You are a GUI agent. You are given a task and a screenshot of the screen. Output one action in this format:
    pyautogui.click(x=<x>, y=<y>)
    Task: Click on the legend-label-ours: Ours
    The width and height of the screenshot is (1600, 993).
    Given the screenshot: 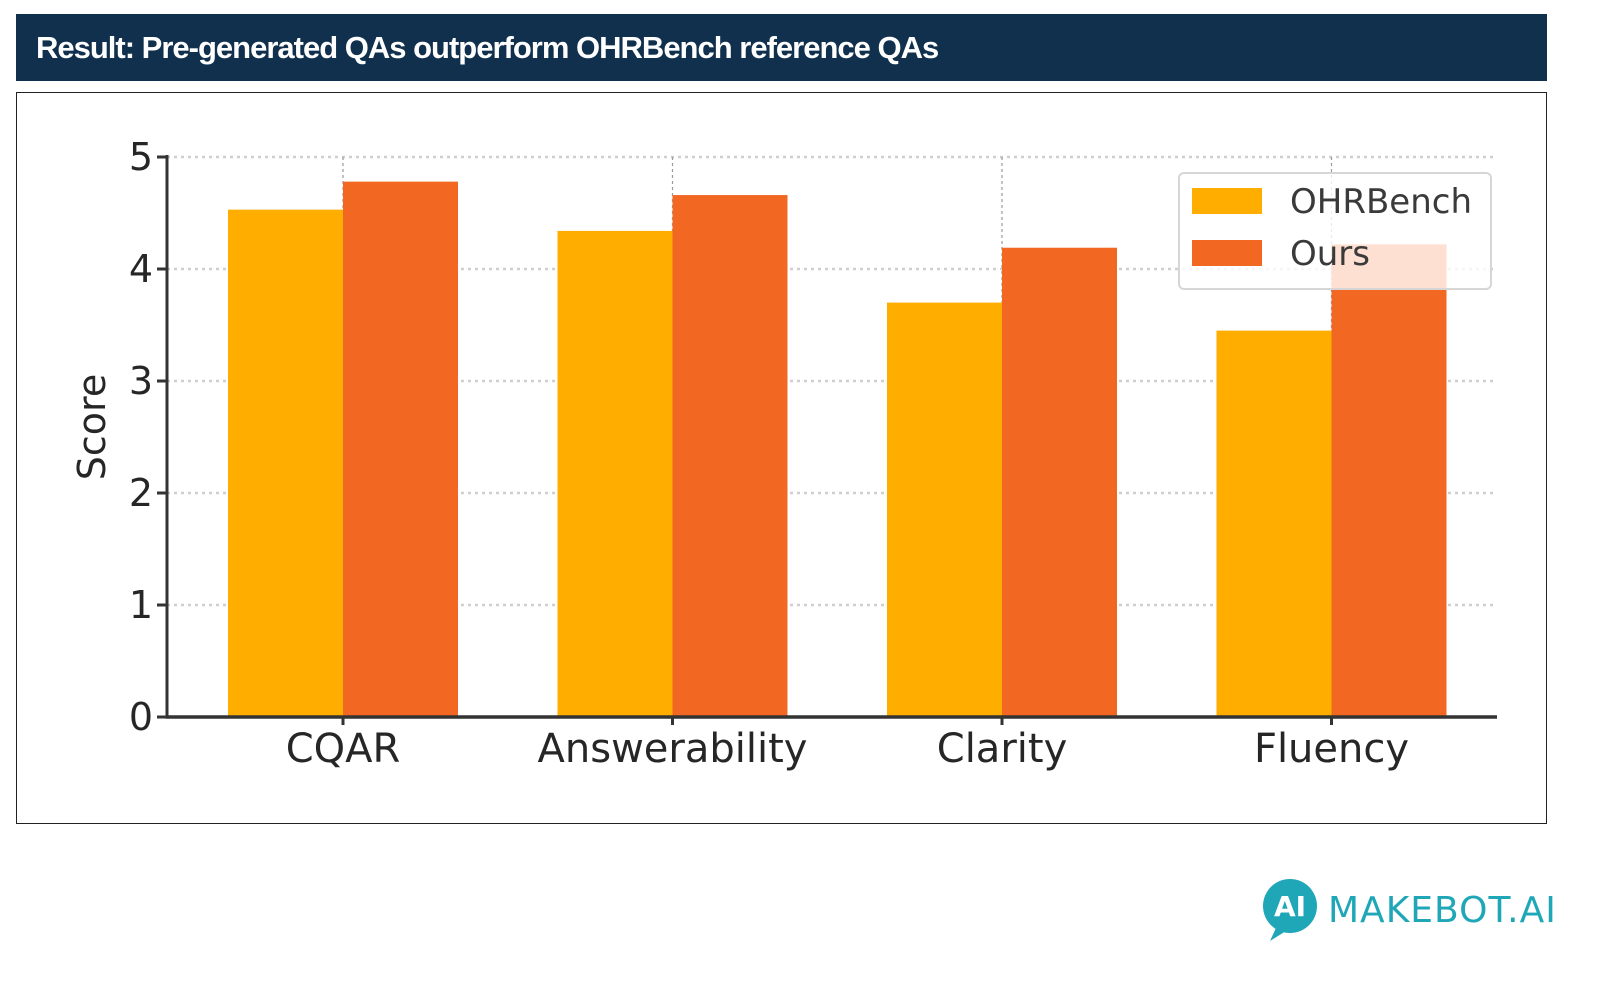 What is the action you would take?
    pyautogui.click(x=1330, y=254)
    